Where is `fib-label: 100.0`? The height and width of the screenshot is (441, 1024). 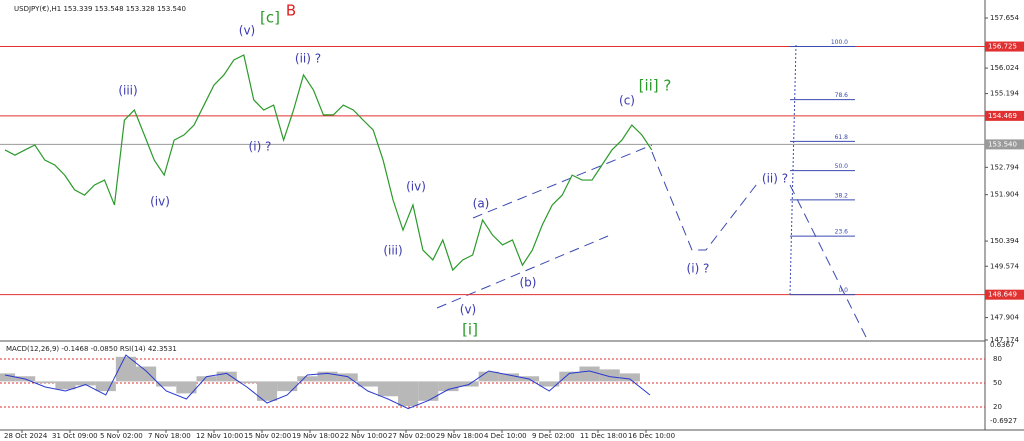 fib-label: 100.0 is located at coordinates (839, 42).